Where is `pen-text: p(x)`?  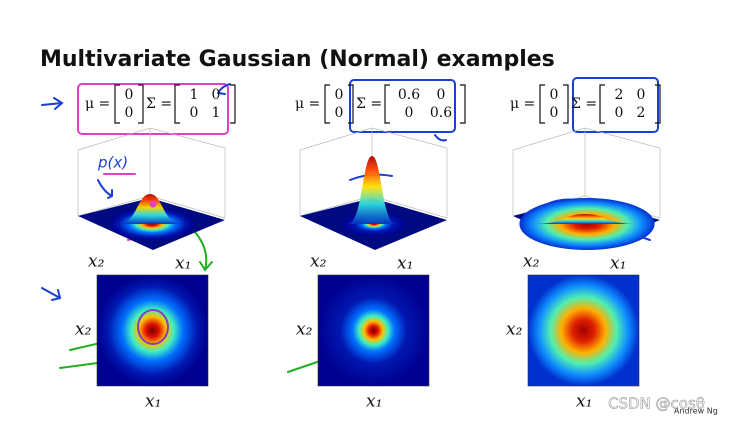 pen-text: p(x) is located at coordinates (112, 163).